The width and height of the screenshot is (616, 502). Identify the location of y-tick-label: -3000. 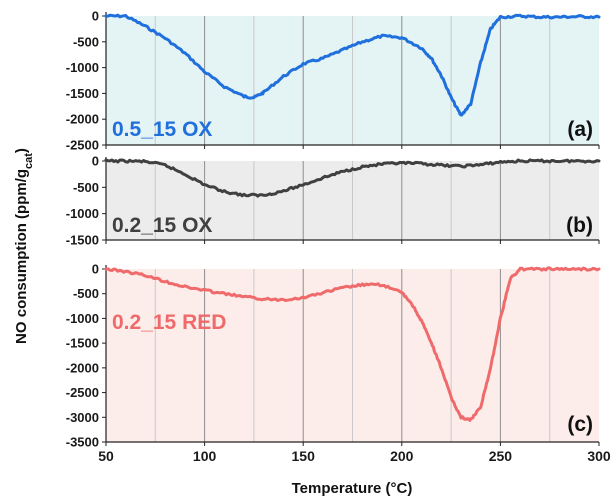
(82, 417).